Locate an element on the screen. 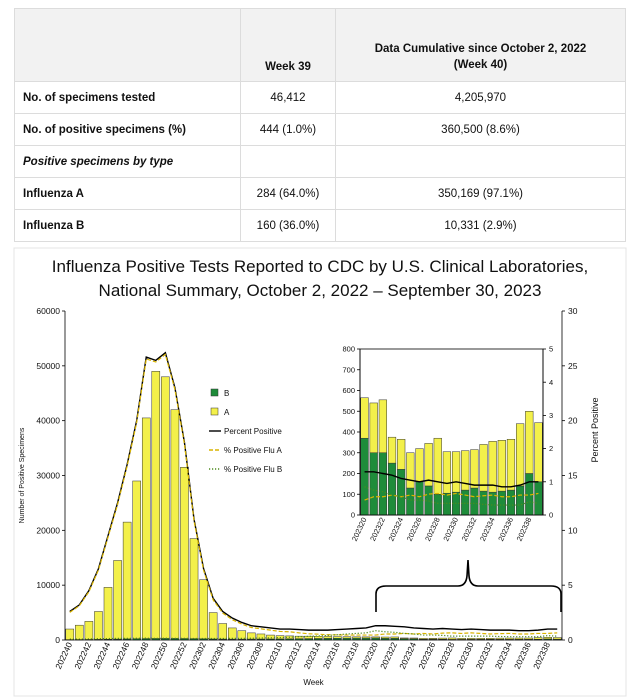  cell: 10,331 (2.9%) is located at coordinates (480, 225).